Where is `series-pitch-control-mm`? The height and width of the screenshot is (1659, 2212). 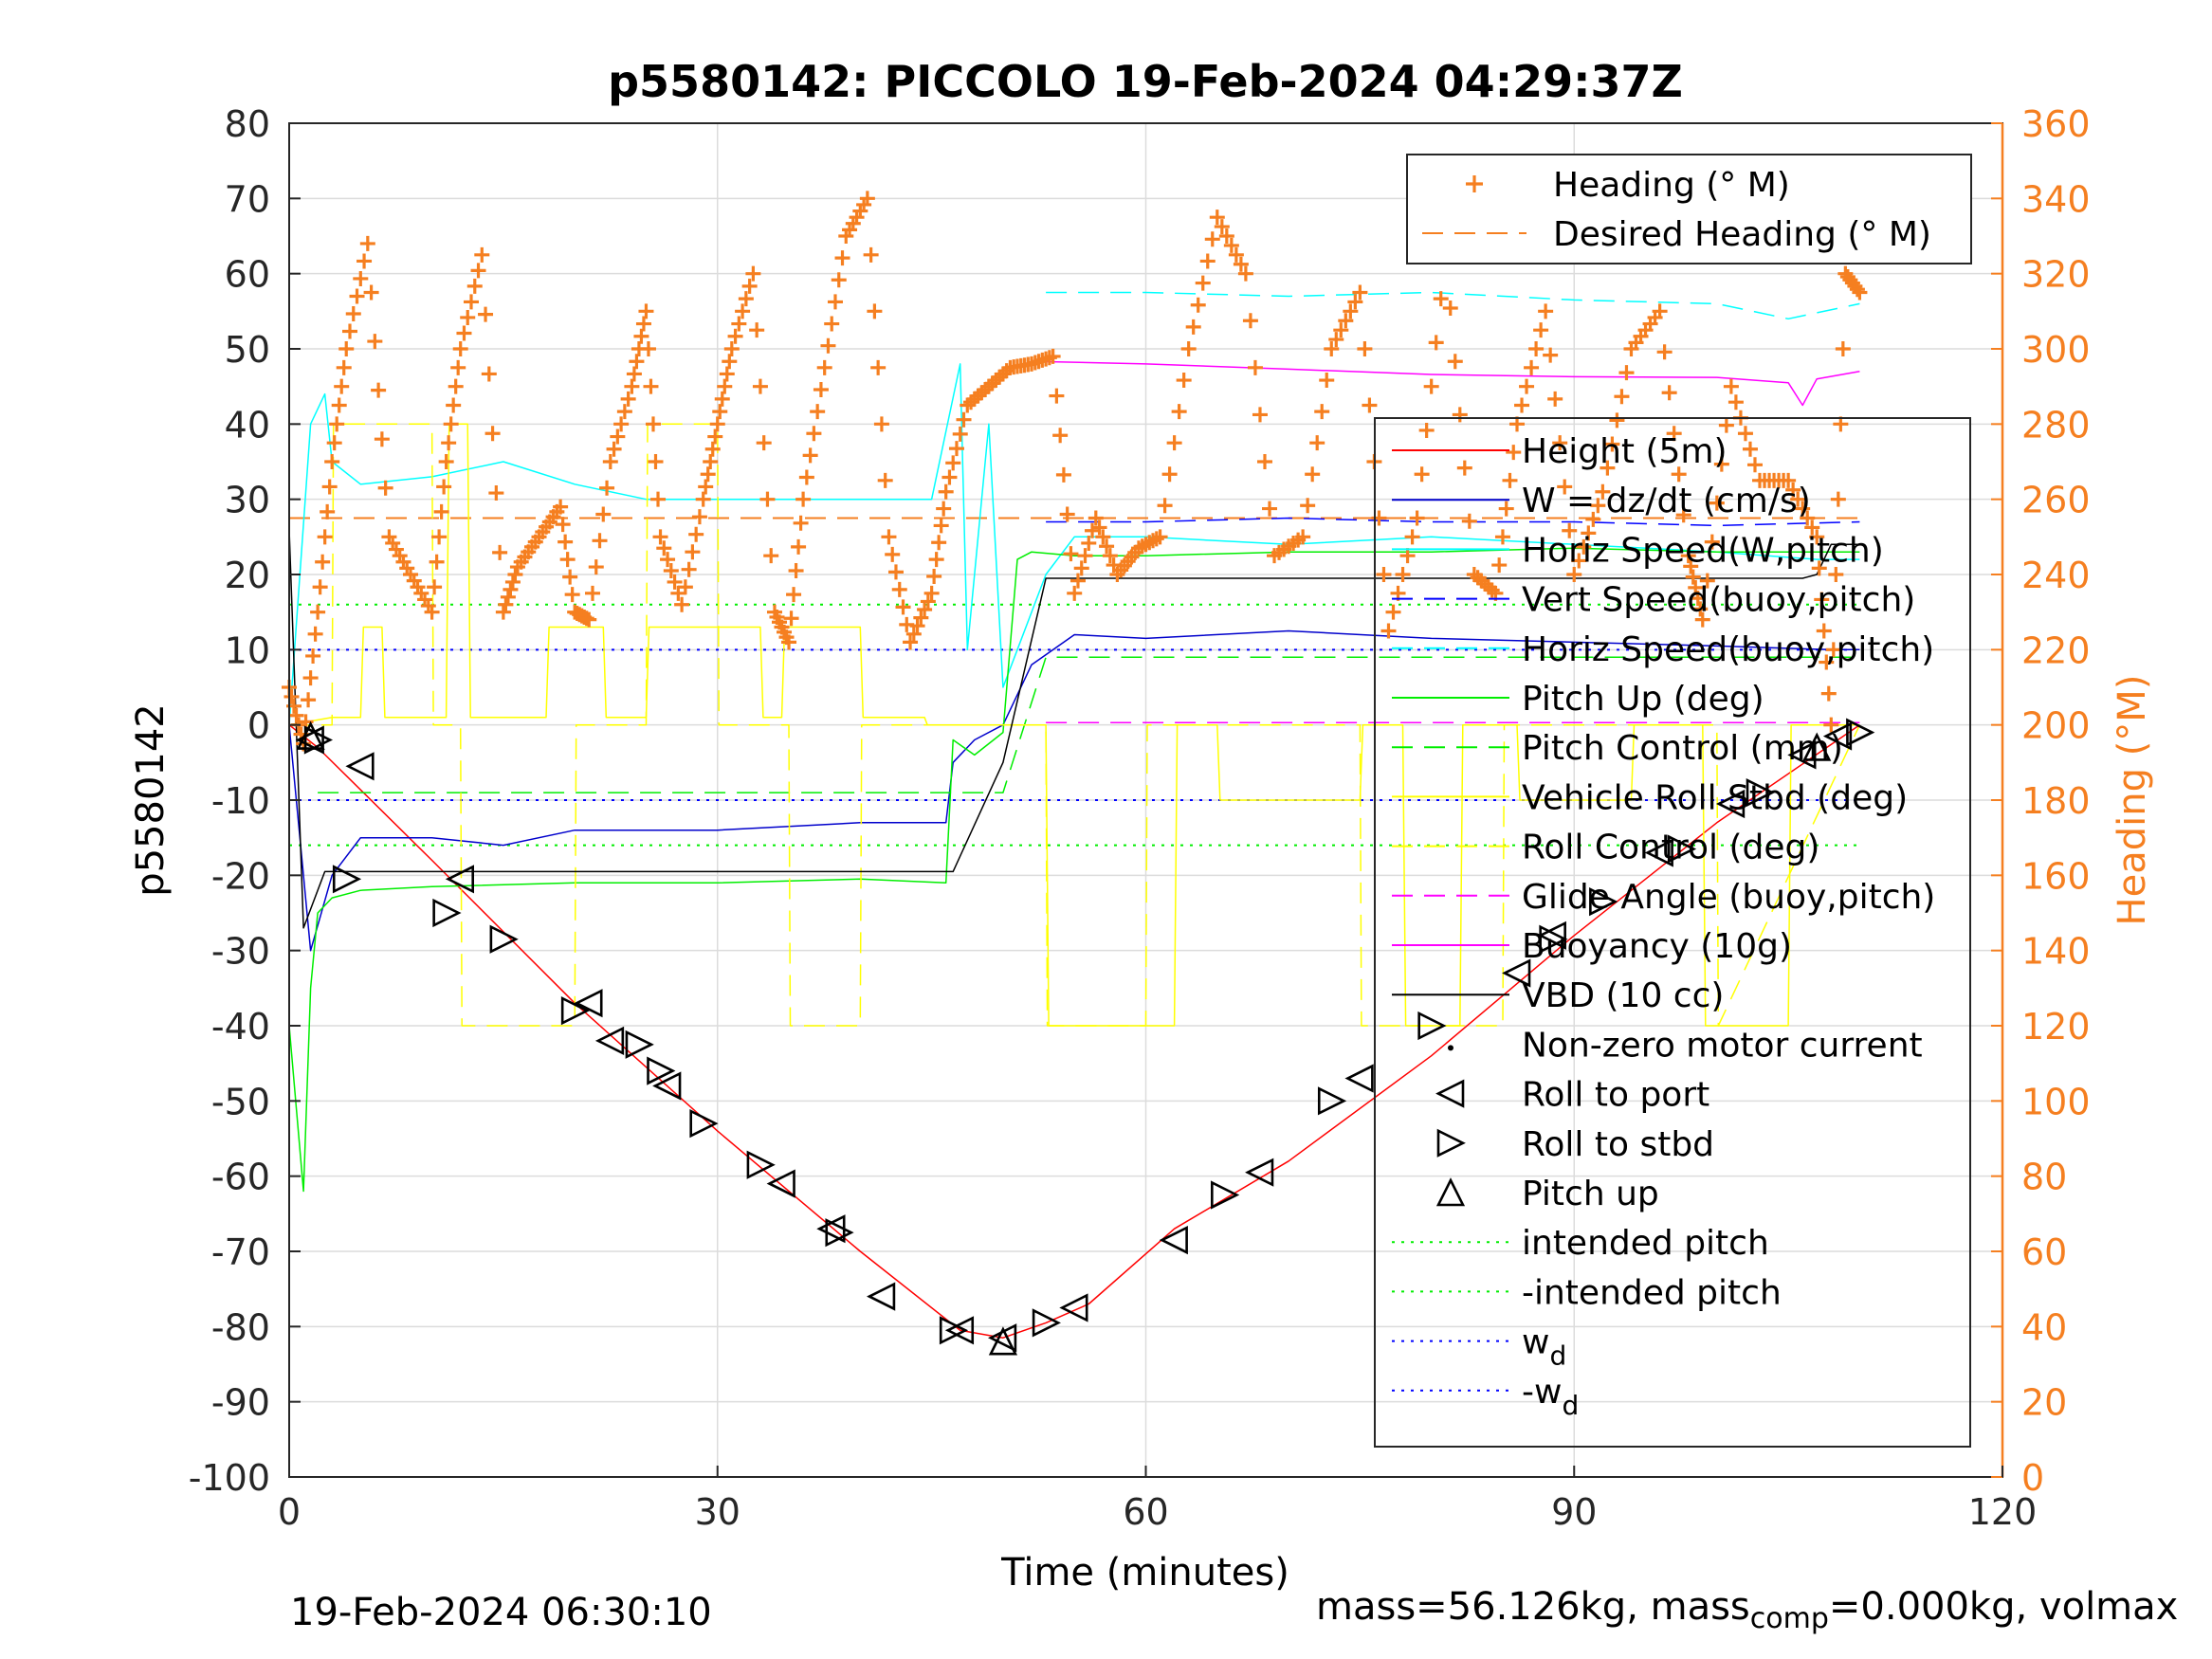
series-pitch-control-mm is located at coordinates (1089, 724).